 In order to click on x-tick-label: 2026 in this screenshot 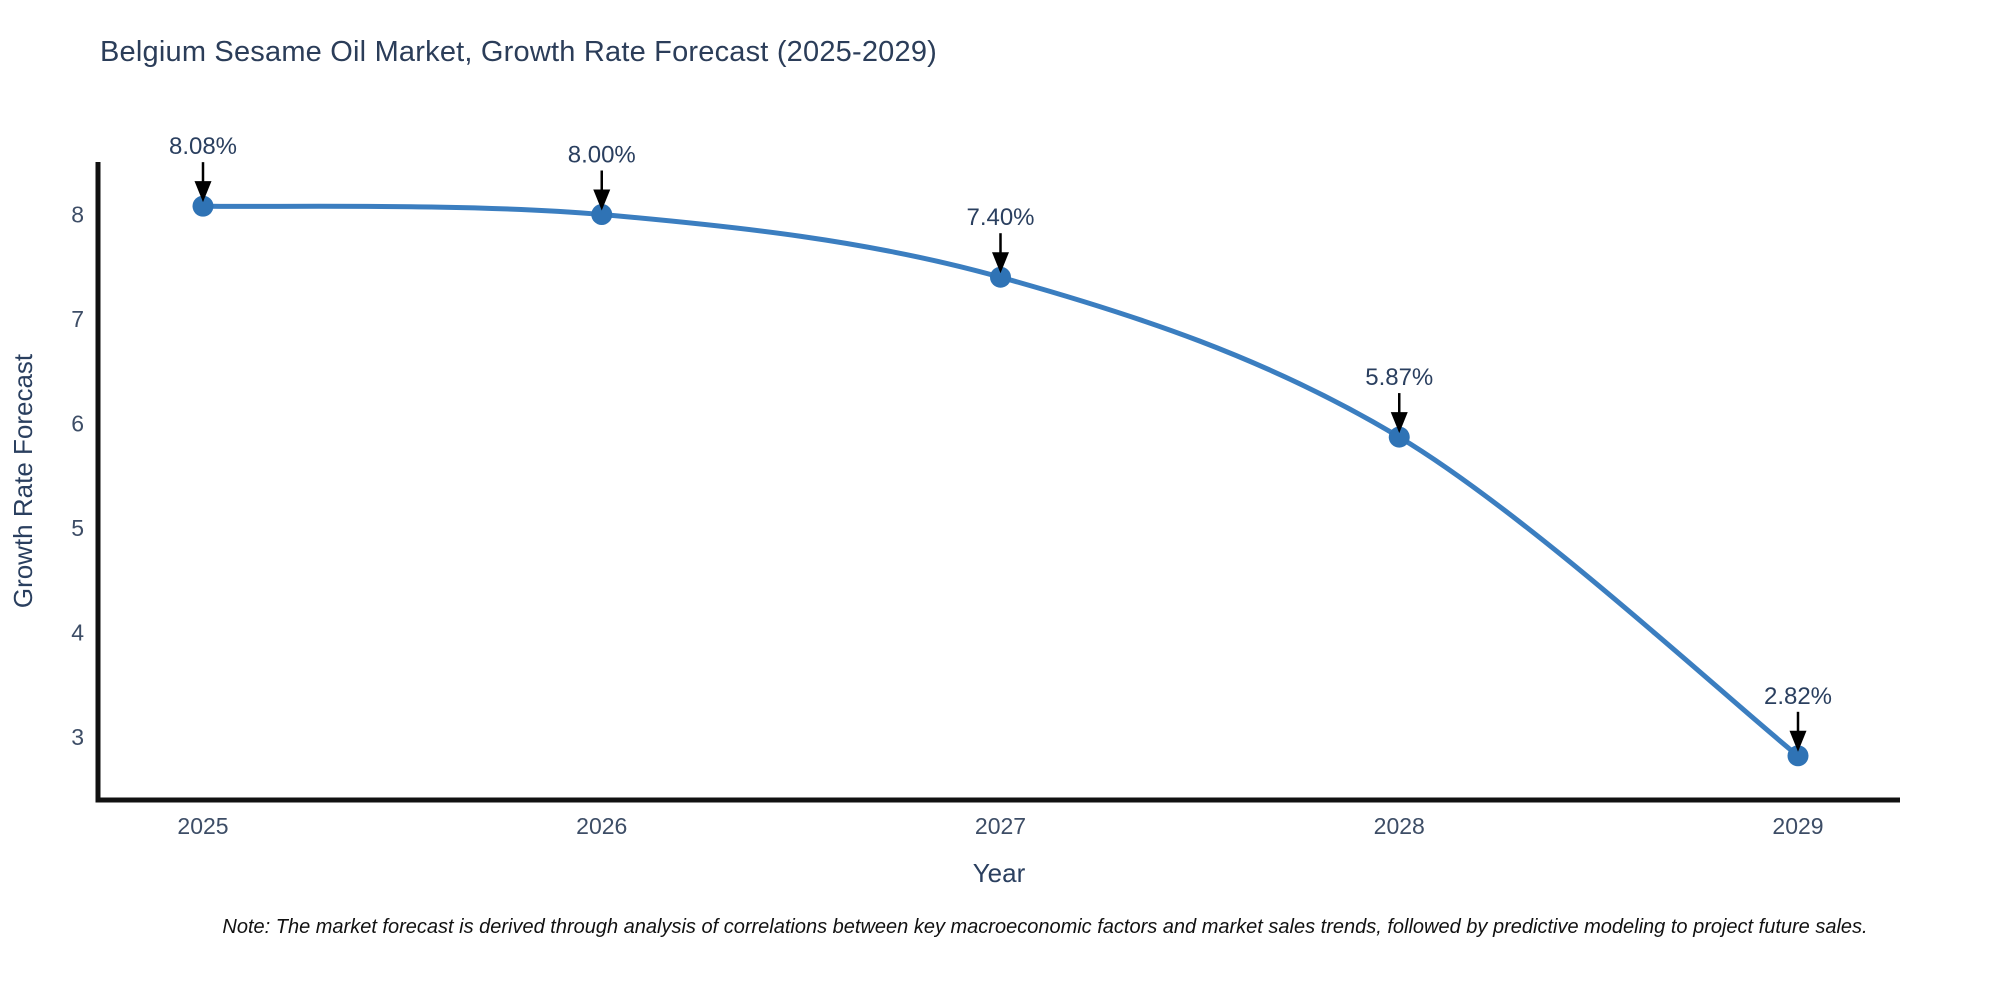, I will do `click(601, 826)`.